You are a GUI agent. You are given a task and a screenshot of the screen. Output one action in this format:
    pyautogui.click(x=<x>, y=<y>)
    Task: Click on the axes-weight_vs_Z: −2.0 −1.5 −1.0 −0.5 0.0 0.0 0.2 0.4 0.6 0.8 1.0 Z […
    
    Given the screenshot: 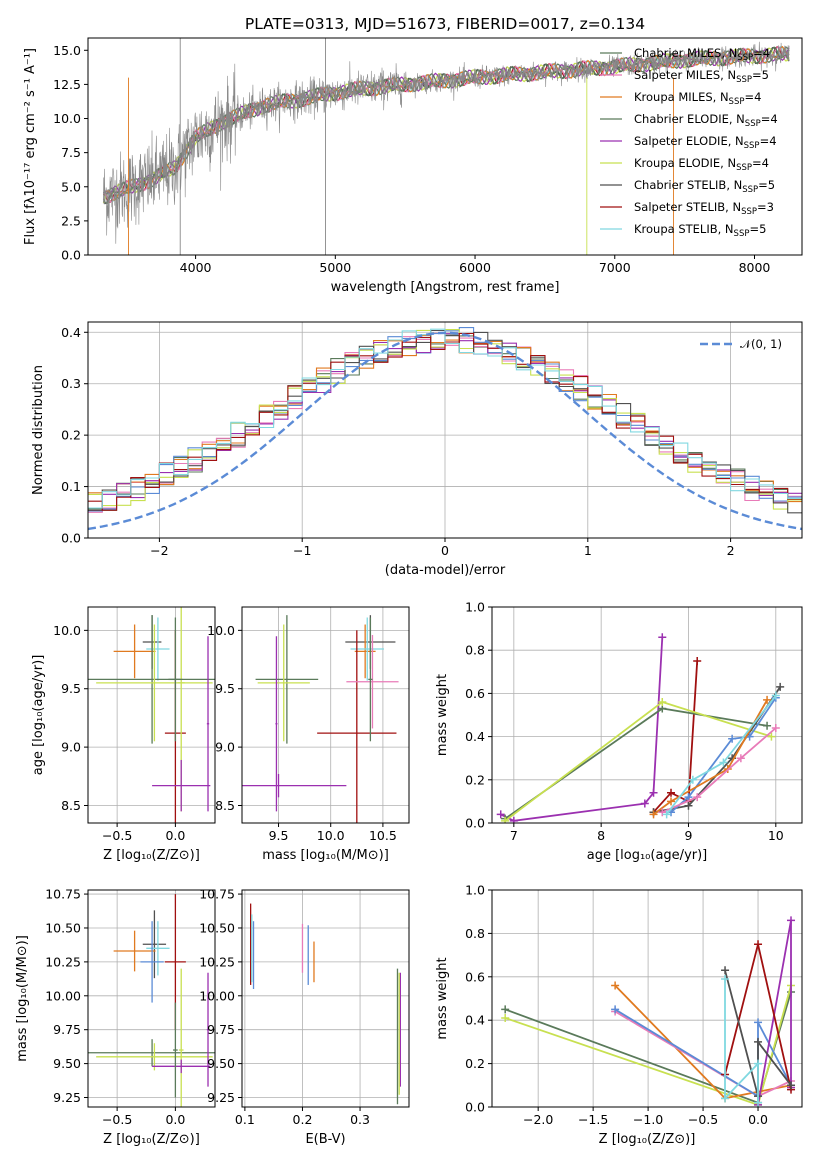 What is the action you would take?
    pyautogui.click(x=619, y=1015)
    